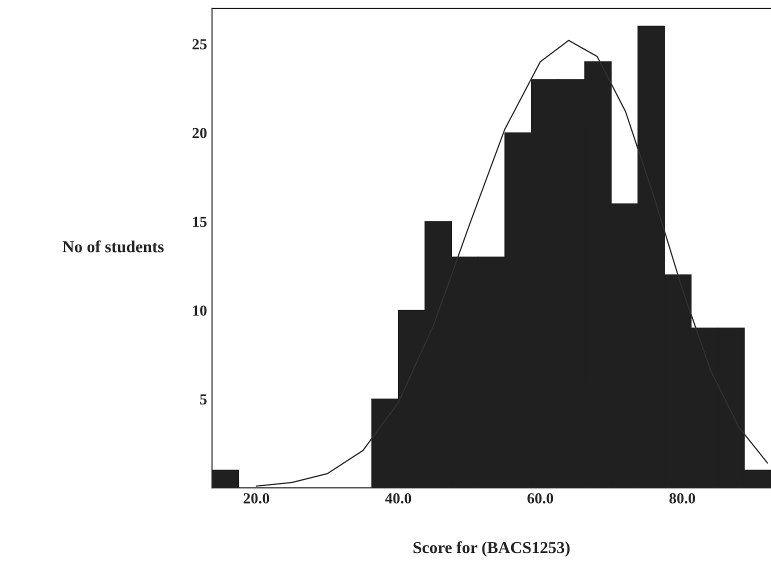  I want to click on x-tick-label: 20.0, so click(257, 498).